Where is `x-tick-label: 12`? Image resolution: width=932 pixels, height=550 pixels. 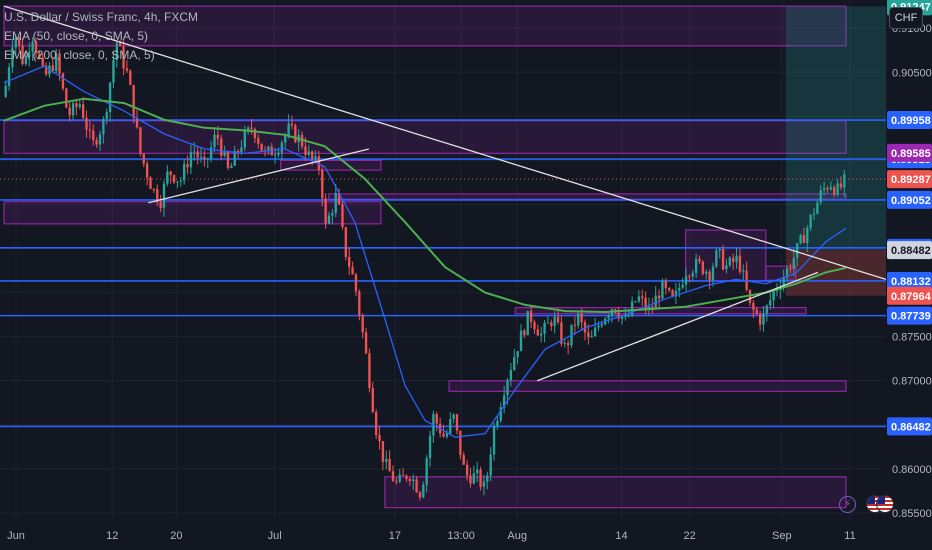 x-tick-label: 12 is located at coordinates (112, 536).